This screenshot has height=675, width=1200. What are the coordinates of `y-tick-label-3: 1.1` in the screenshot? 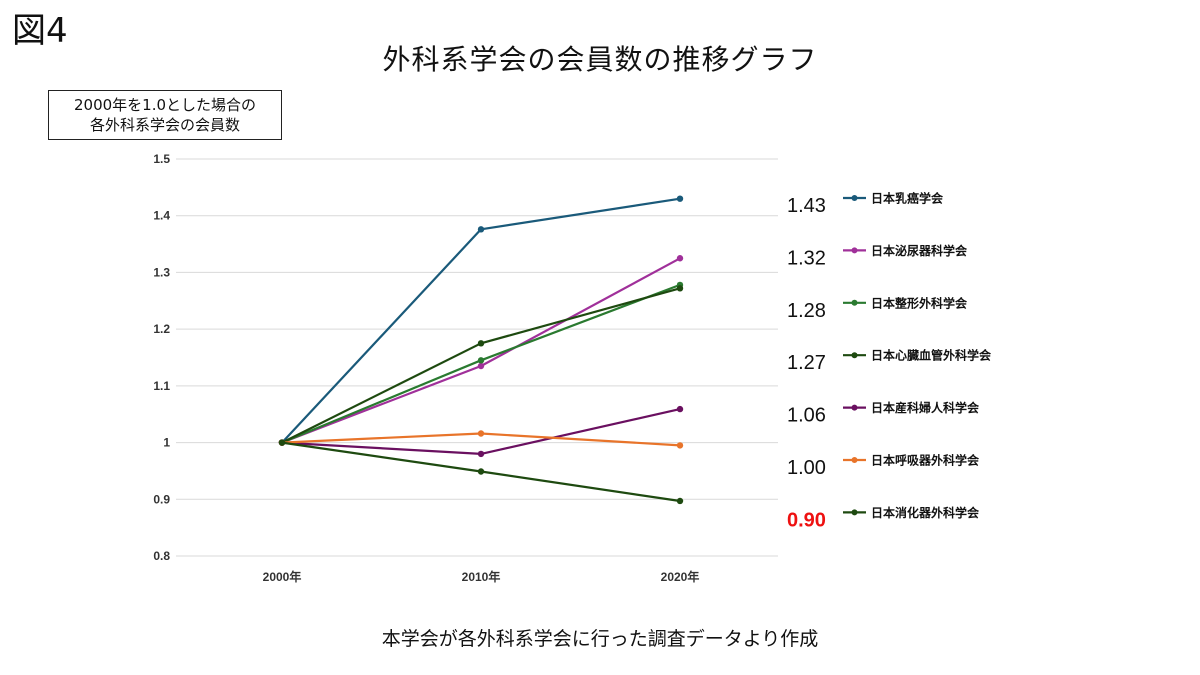 It's located at (161, 386).